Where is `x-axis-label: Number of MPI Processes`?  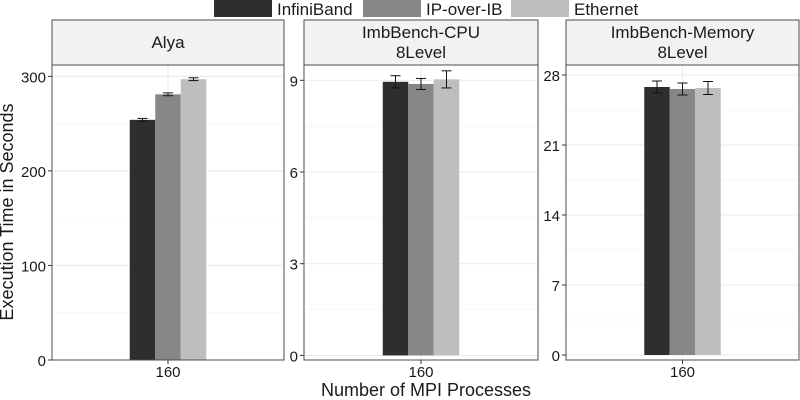 x-axis-label: Number of MPI Processes is located at coordinates (426, 390).